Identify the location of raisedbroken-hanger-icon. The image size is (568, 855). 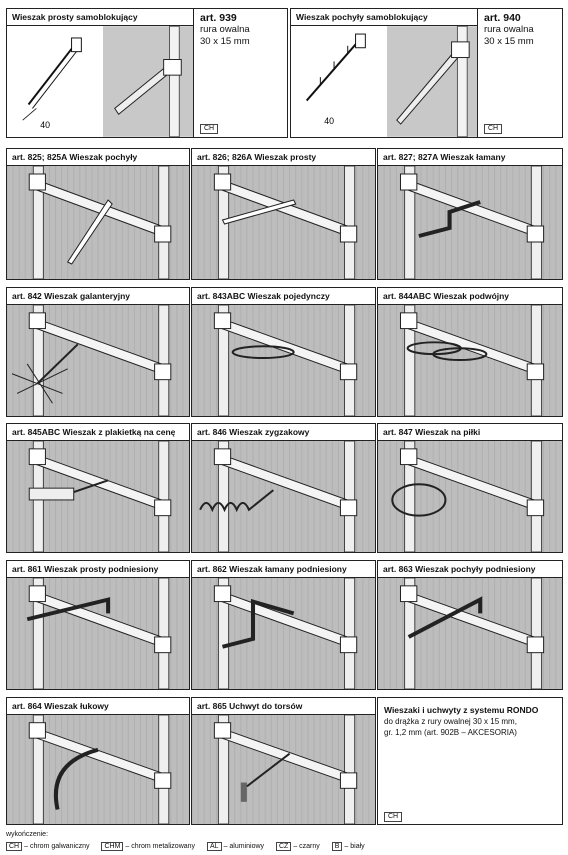
(283, 633).